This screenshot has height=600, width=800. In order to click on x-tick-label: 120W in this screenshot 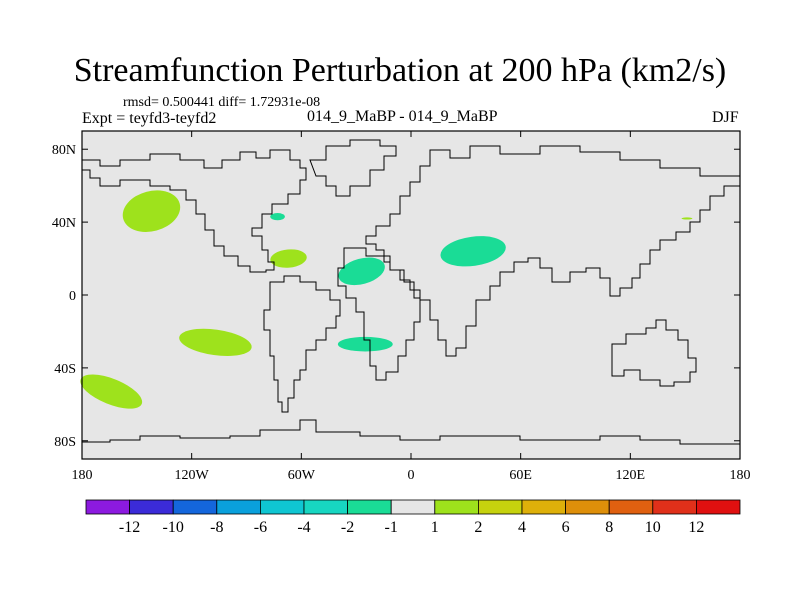, I will do `click(192, 475)`.